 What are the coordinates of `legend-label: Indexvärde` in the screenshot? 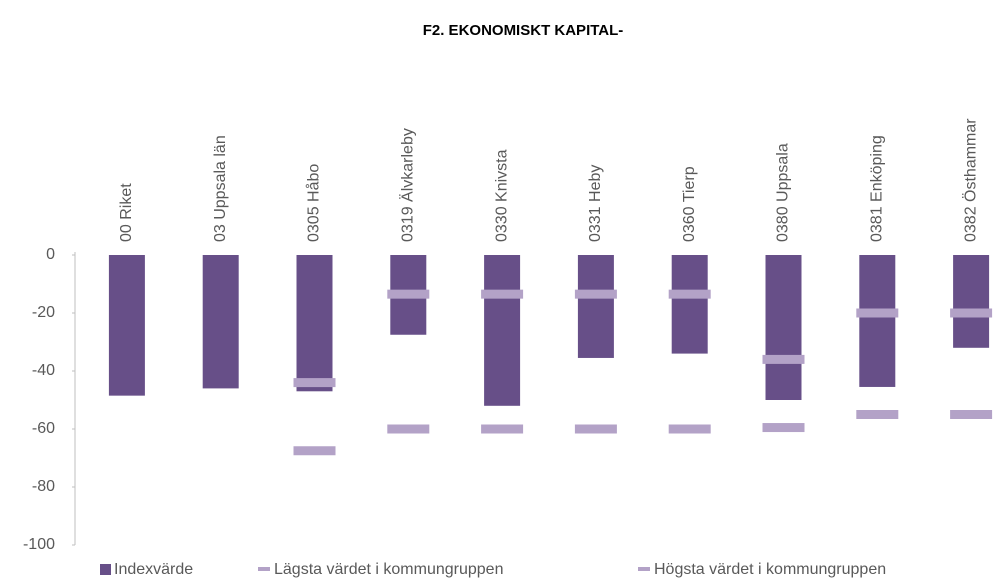 It's located at (153, 569).